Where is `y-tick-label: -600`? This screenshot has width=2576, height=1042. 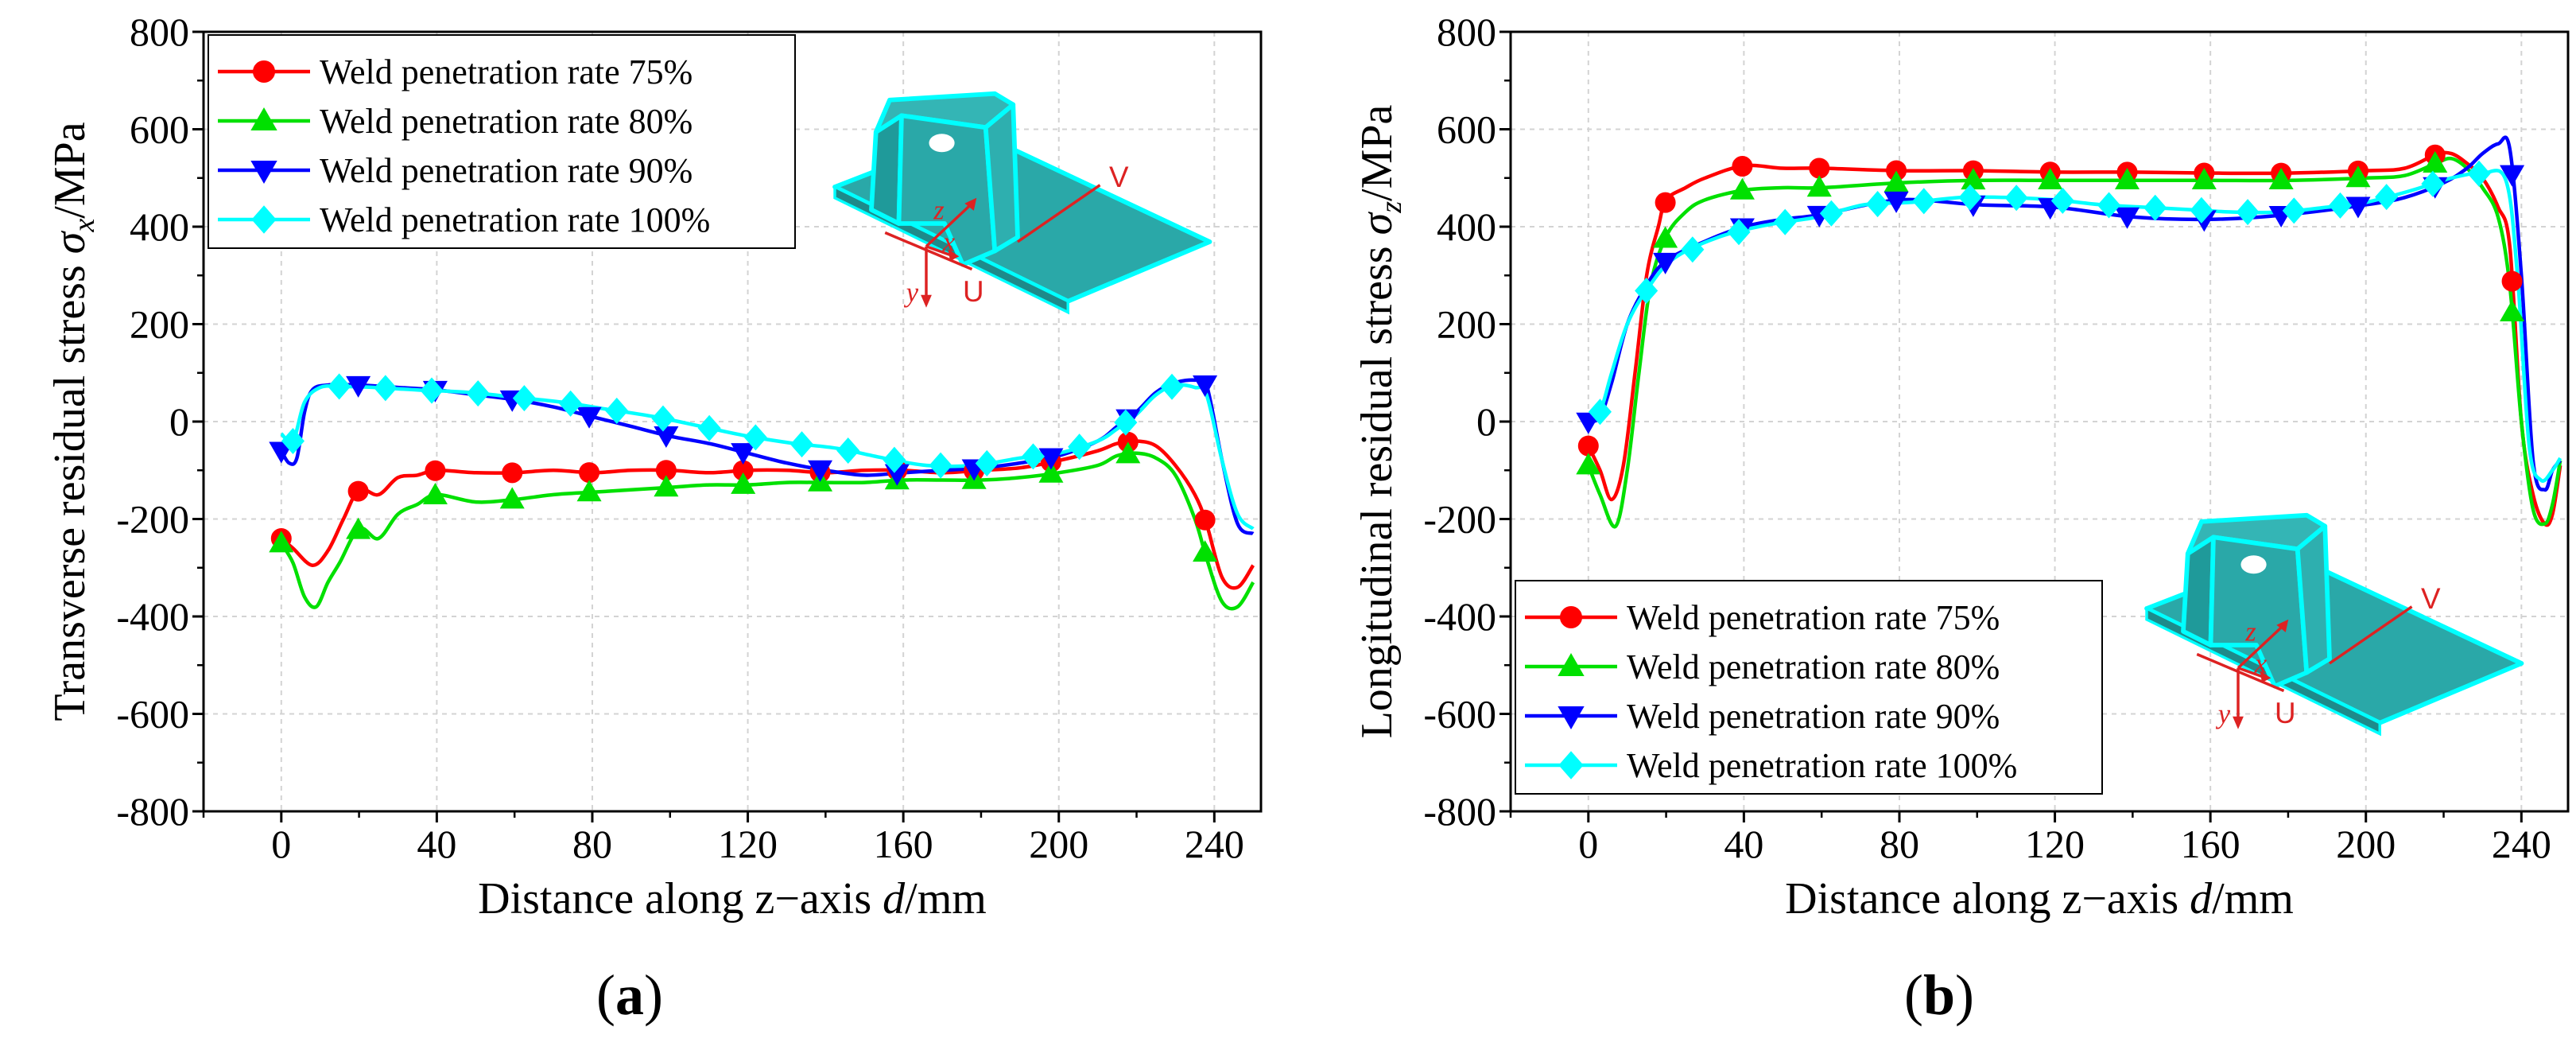
y-tick-label: -600 is located at coordinates (152, 714).